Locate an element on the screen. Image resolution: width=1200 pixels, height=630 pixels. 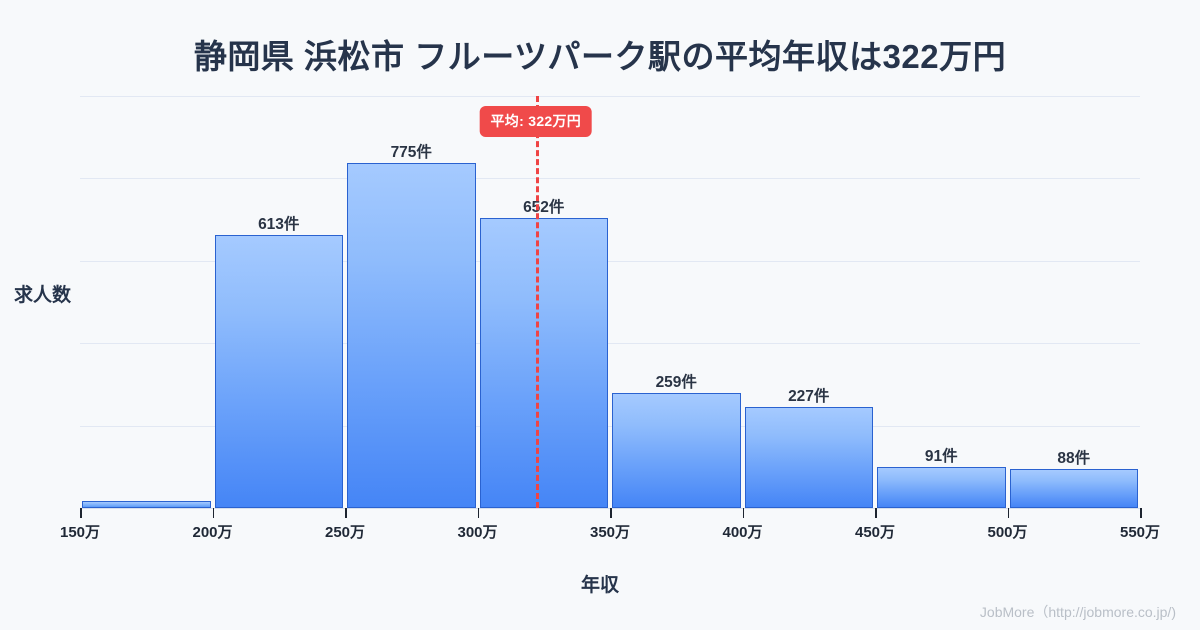
bar-value-label: 259件 is located at coordinates (676, 382).